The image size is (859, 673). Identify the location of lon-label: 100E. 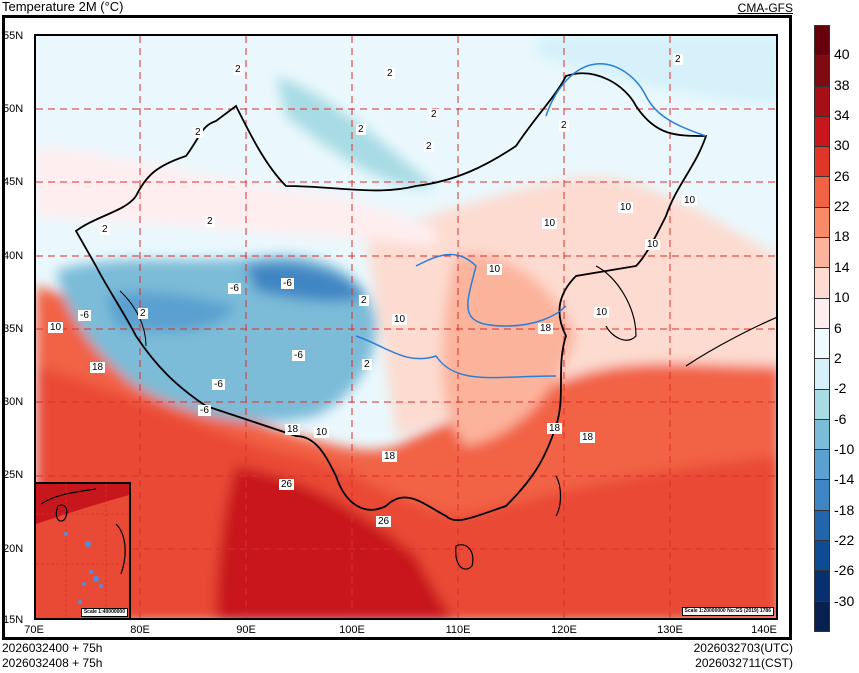
(352, 630).